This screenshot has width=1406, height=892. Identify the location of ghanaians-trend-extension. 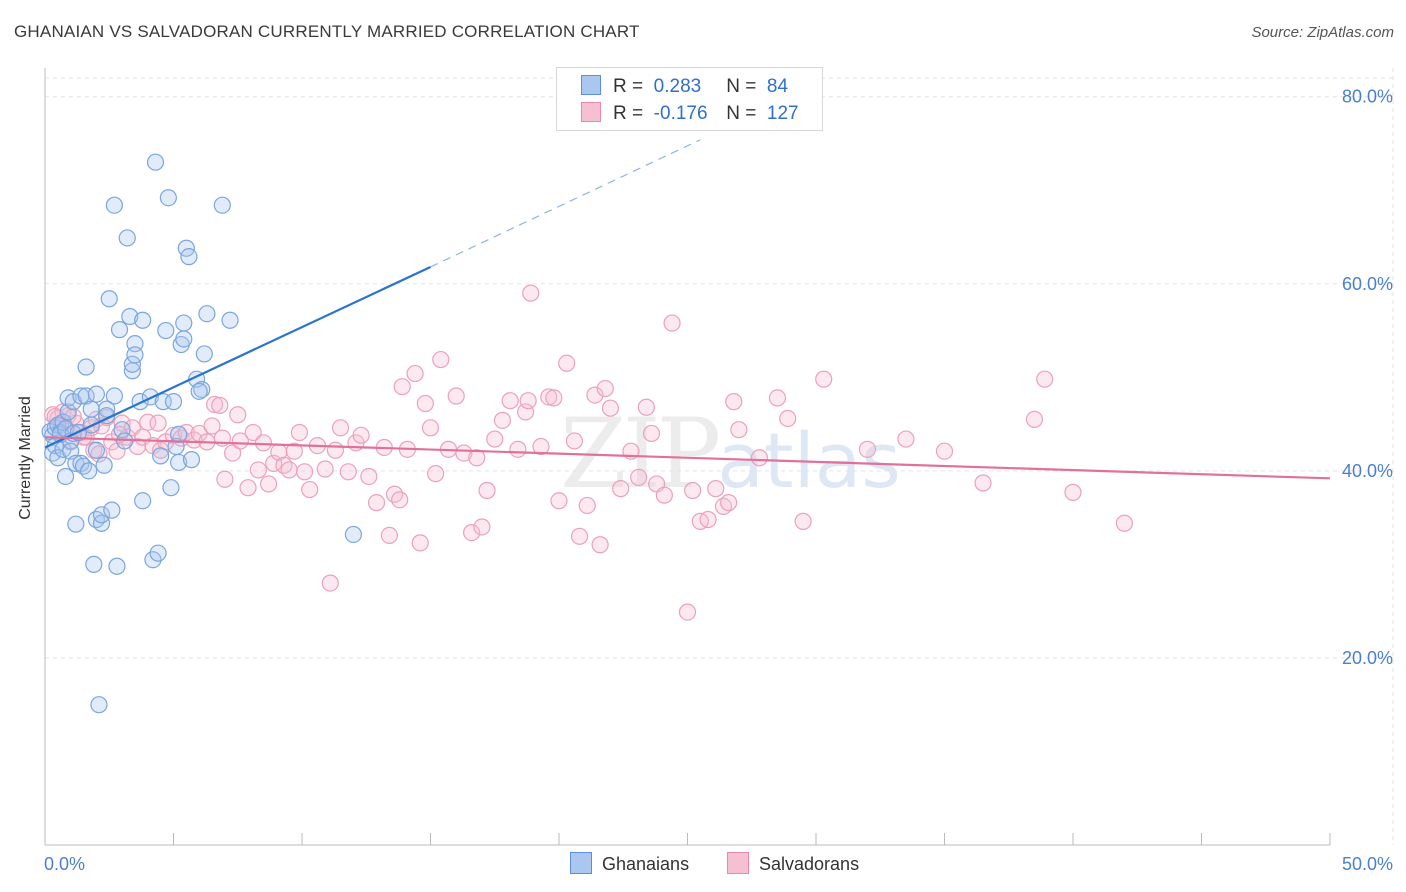
(565, 203).